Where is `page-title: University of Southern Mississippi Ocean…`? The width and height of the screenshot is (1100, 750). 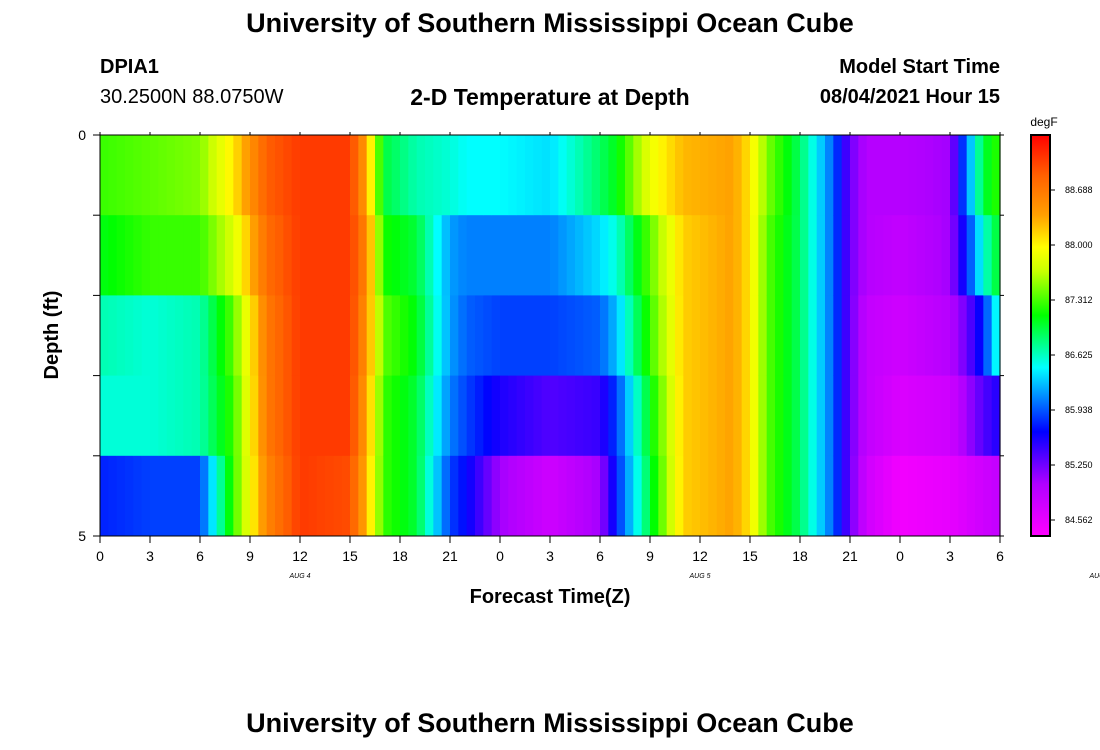 page-title: University of Southern Mississippi Ocean… is located at coordinates (550, 23).